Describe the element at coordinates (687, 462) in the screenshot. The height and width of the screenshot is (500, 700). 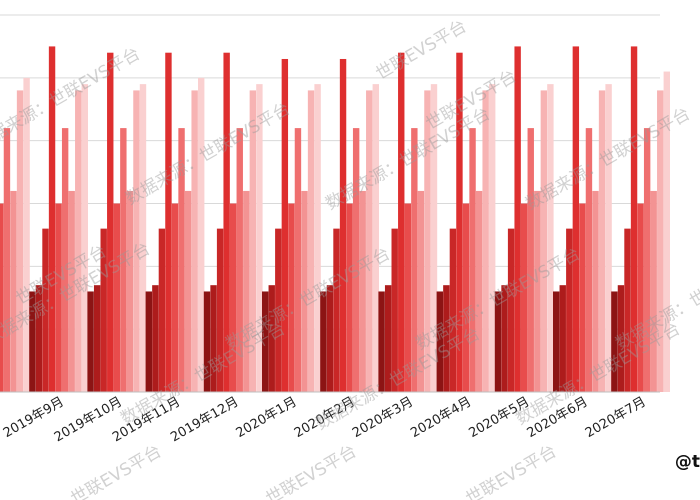
I see `credit-text: @t` at that location.